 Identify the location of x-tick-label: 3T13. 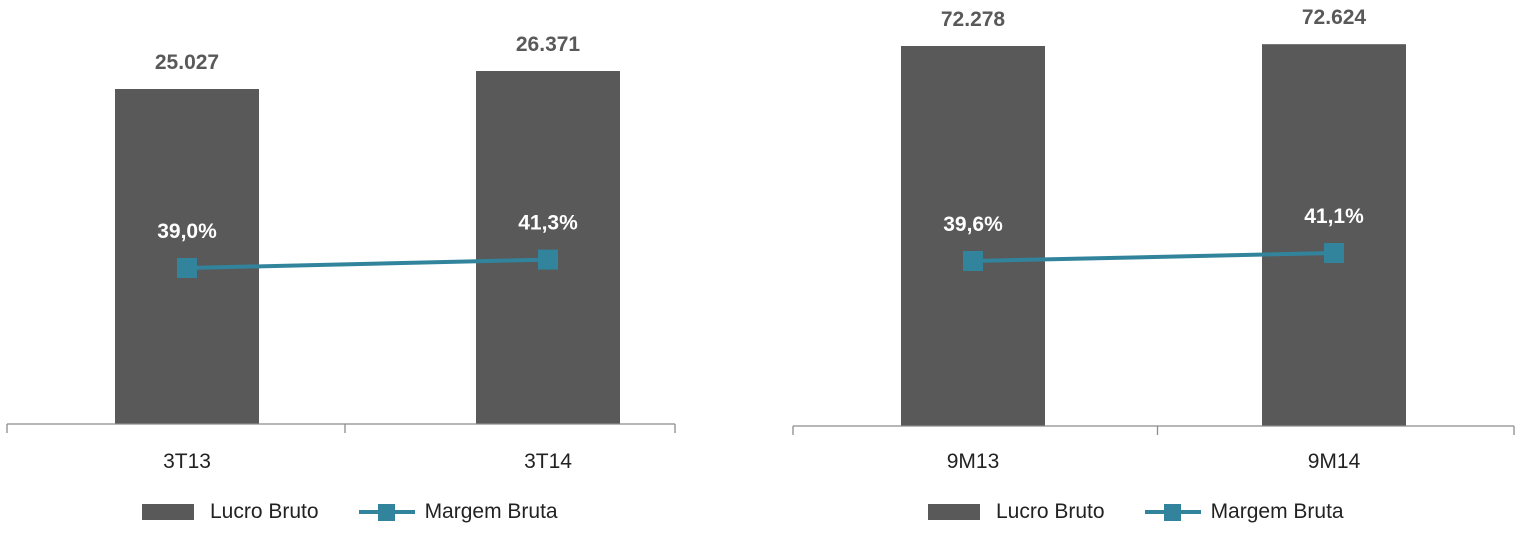
(187, 461).